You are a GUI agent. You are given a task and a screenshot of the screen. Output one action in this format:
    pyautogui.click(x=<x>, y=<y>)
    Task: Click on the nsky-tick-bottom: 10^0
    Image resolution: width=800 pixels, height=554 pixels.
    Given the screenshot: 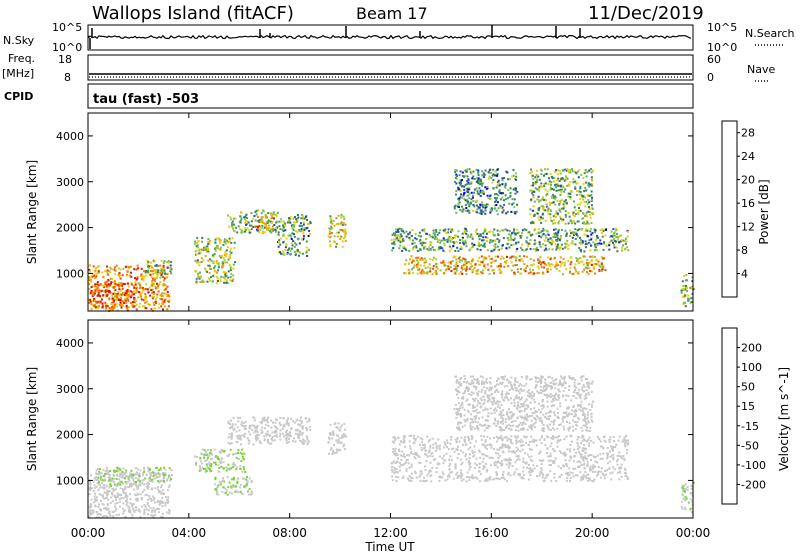 What is the action you would take?
    pyautogui.click(x=67, y=47)
    